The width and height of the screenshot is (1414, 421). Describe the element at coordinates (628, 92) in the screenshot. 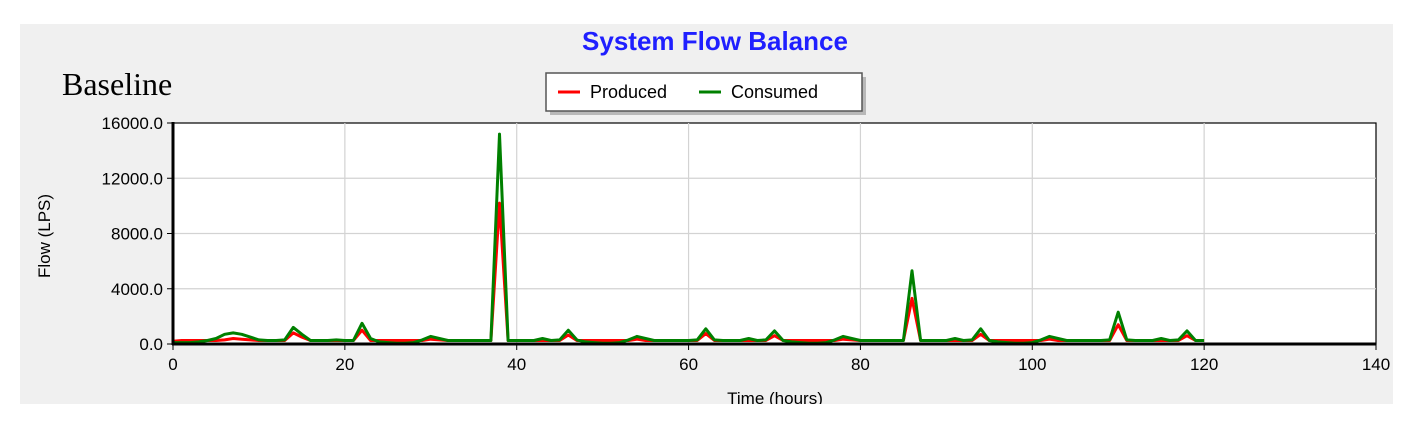

I see `legend-label-produced: Produced` at that location.